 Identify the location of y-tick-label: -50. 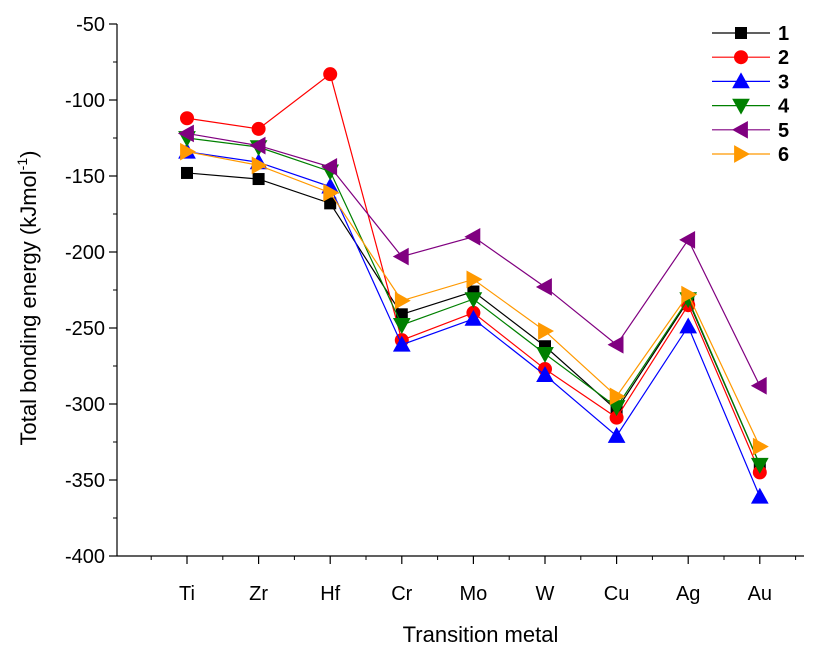
(90, 25).